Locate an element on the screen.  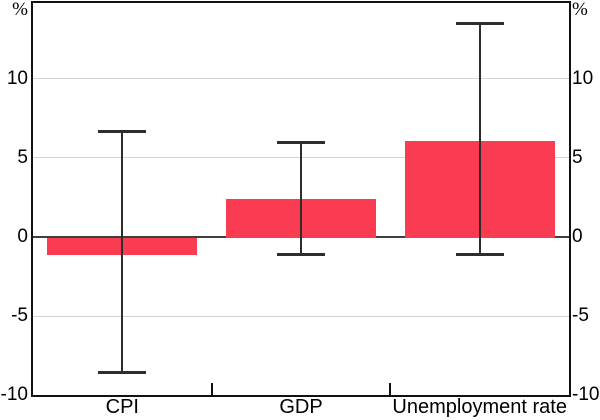
category-label-cpi: CPI is located at coordinates (122, 407).